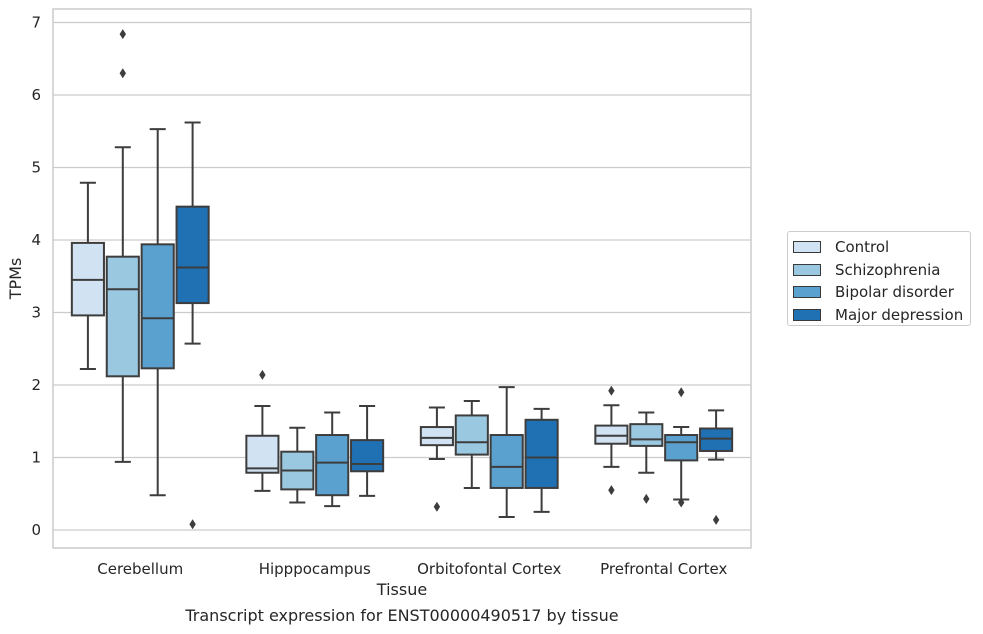 Image resolution: width=983 pixels, height=634 pixels. What do you see at coordinates (15, 279) in the screenshot?
I see `y-axis-label: TPMs` at bounding box center [15, 279].